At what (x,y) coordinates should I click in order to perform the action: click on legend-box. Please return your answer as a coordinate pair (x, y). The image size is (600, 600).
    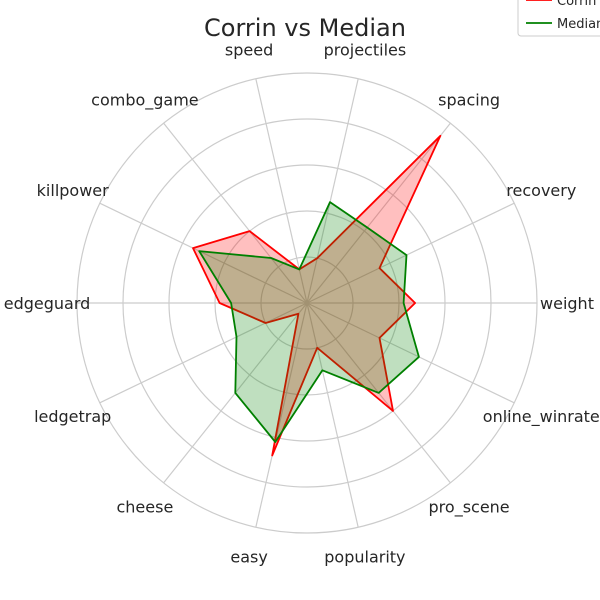
    Looking at the image, I should click on (558, 18).